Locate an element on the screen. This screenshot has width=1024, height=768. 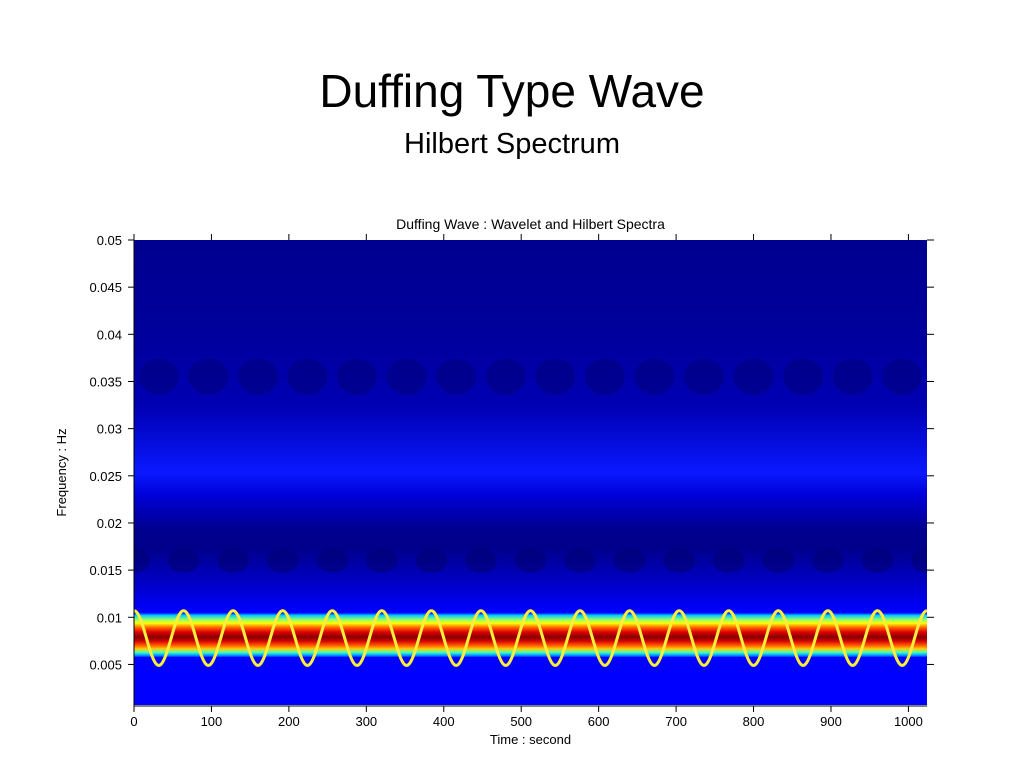
x-axis-label: Time : second is located at coordinates (530, 739).